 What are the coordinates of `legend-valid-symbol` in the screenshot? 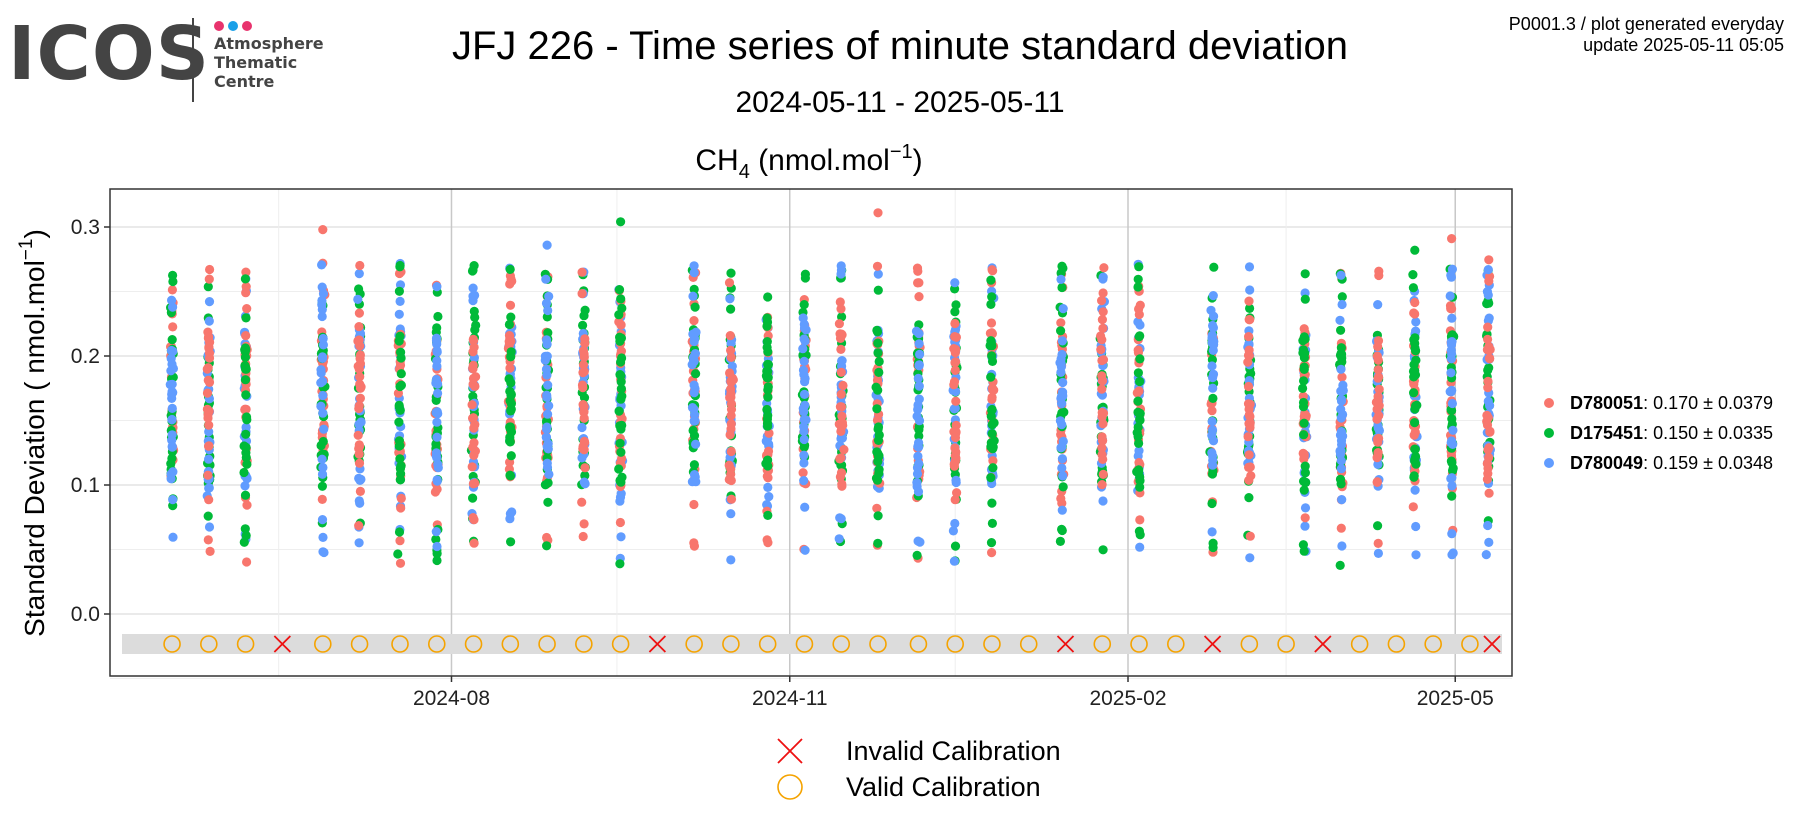 It's located at (790, 787).